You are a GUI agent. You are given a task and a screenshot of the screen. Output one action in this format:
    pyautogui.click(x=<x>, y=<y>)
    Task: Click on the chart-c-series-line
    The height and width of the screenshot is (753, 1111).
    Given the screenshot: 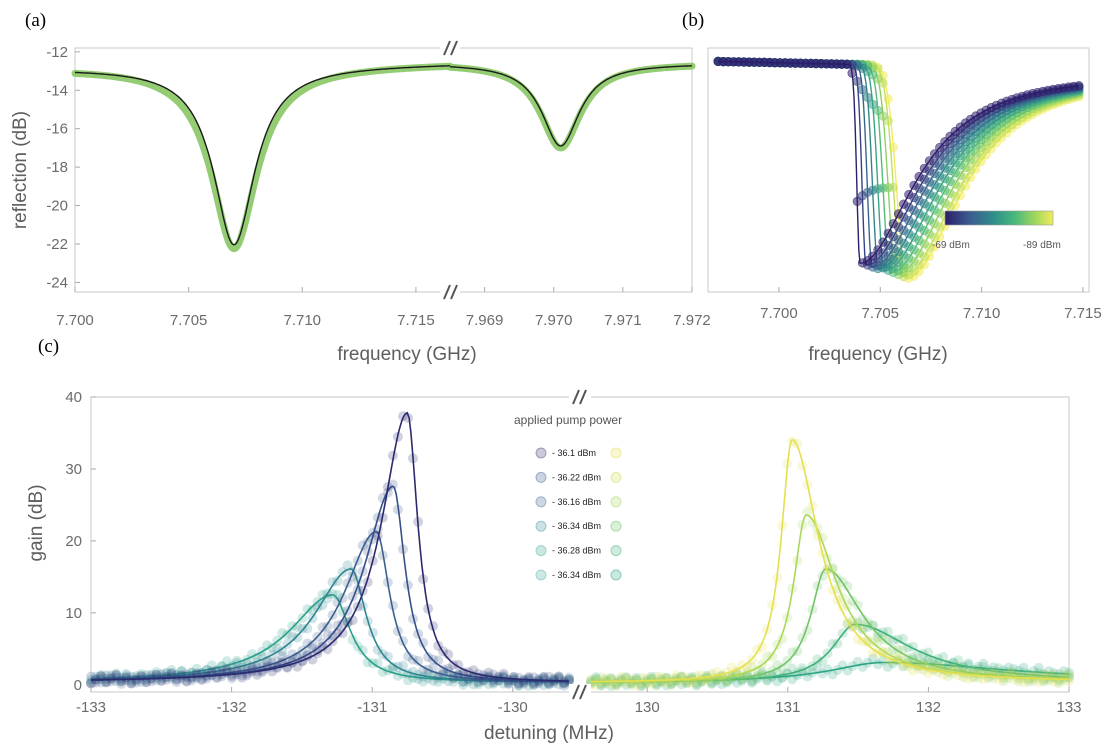 What is the action you would take?
    pyautogui.click(x=330, y=625)
    